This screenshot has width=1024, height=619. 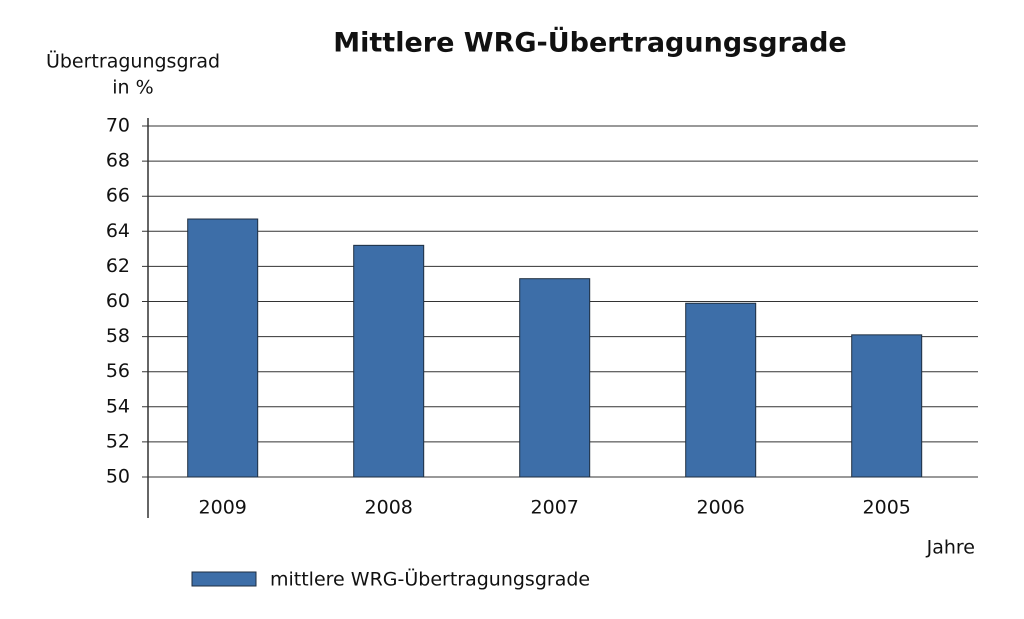 I want to click on x-tick-label: 2007, so click(x=555, y=508).